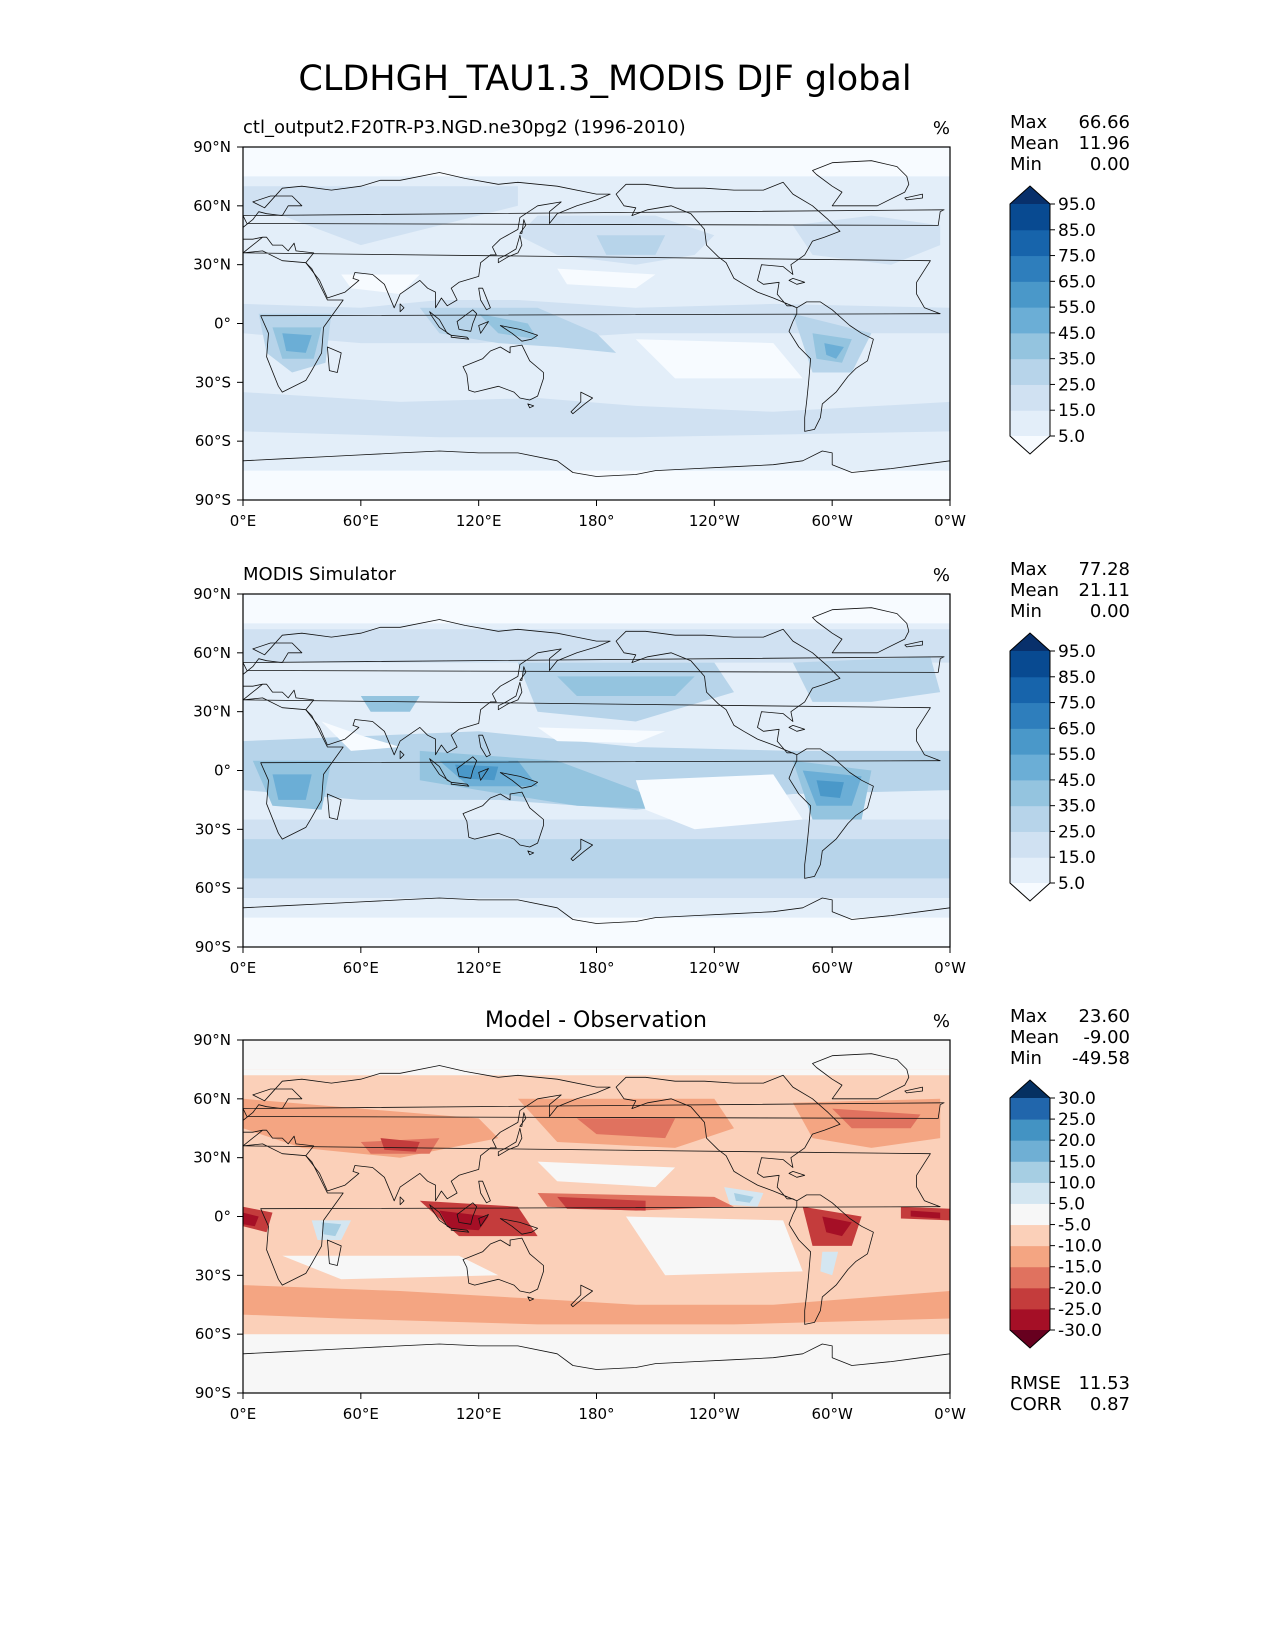  What do you see at coordinates (1052, 767) in the screenshot?
I see `colorbar-obs: 5.0 15.0 25.0 35.0 45.0 55.0 65.0 75.0 85.0 95.0` at bounding box center [1052, 767].